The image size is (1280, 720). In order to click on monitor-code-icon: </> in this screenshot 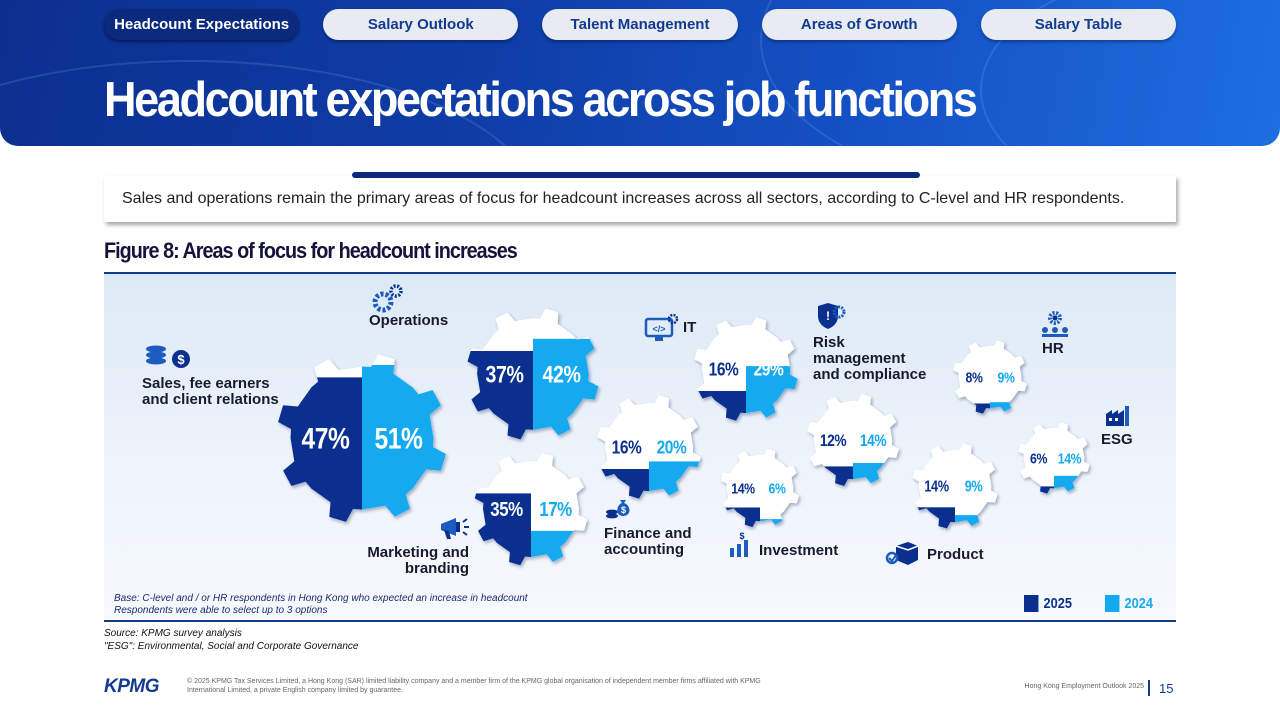, I will do `click(662, 330)`.